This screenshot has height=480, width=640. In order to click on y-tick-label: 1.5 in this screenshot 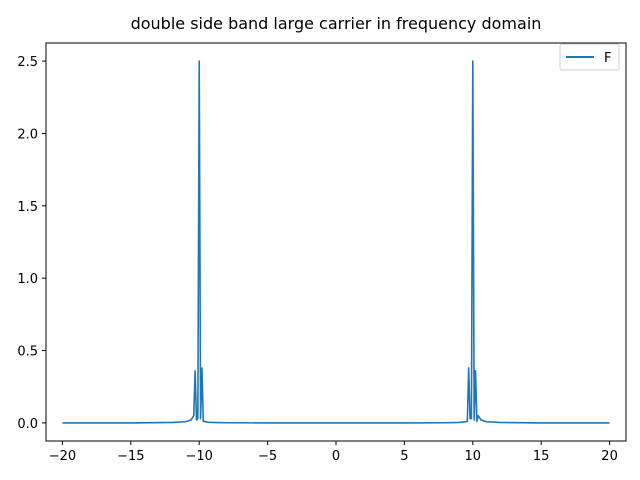, I will do `click(27, 207)`.